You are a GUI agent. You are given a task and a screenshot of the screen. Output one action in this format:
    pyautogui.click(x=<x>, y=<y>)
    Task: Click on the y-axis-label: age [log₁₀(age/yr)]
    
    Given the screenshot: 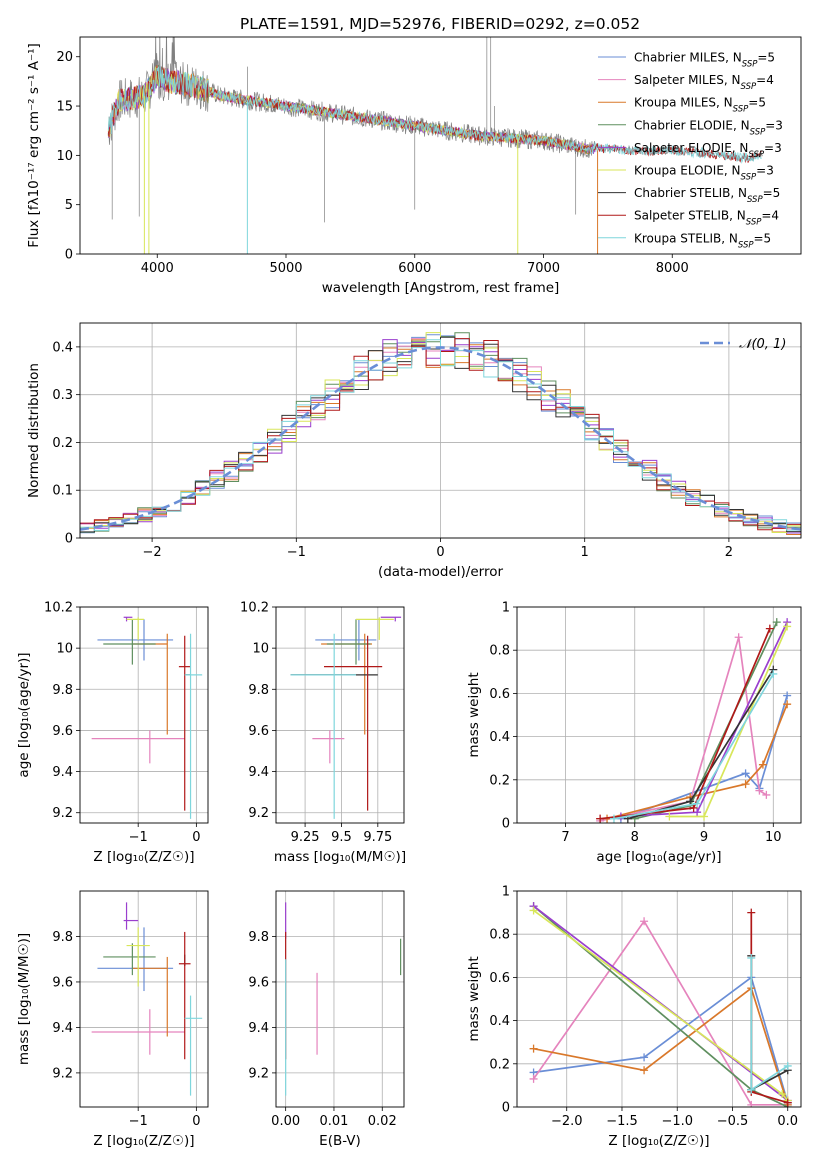 What is the action you would take?
    pyautogui.click(x=24, y=714)
    